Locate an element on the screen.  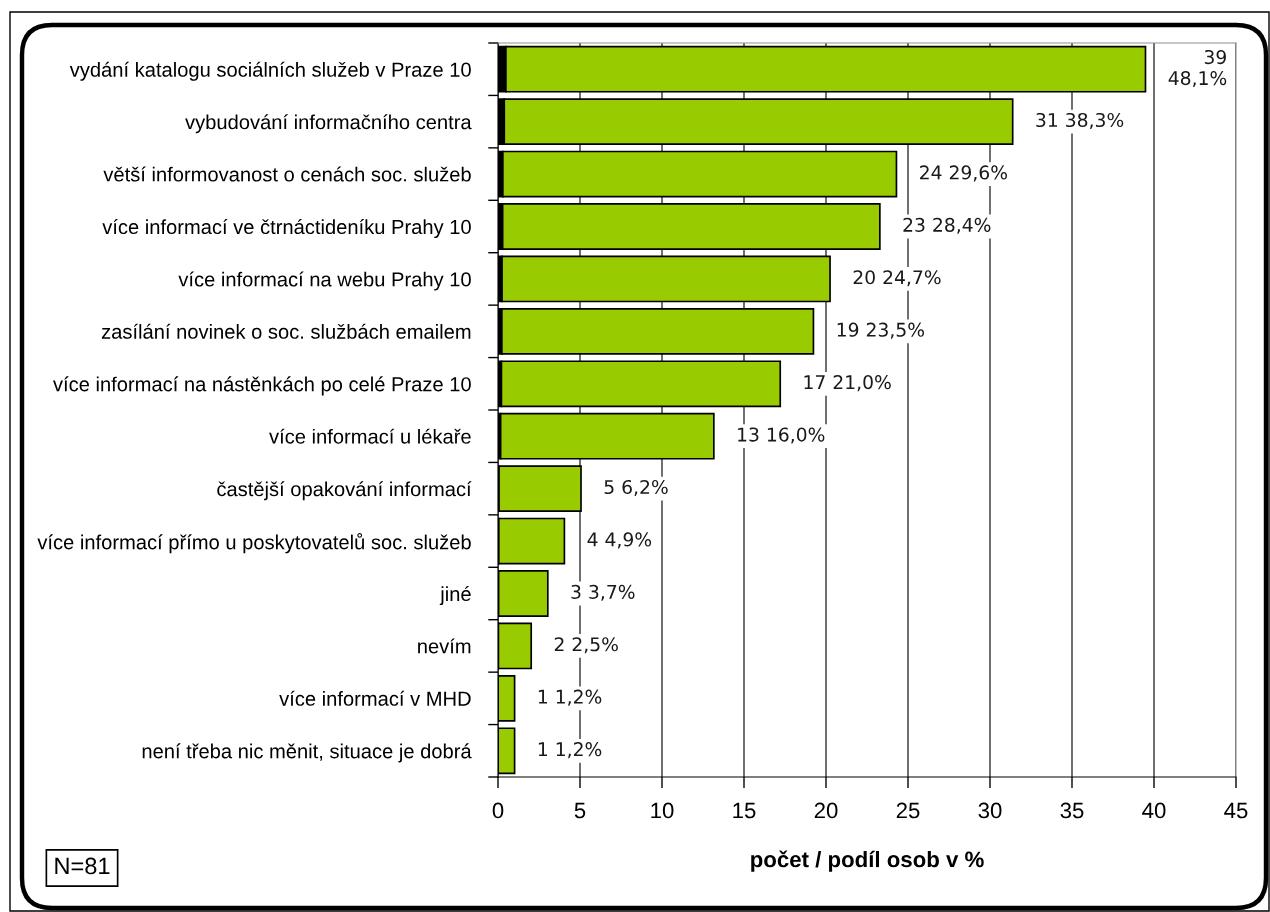
y-tick-label: častější opakování informací is located at coordinates (344, 491).